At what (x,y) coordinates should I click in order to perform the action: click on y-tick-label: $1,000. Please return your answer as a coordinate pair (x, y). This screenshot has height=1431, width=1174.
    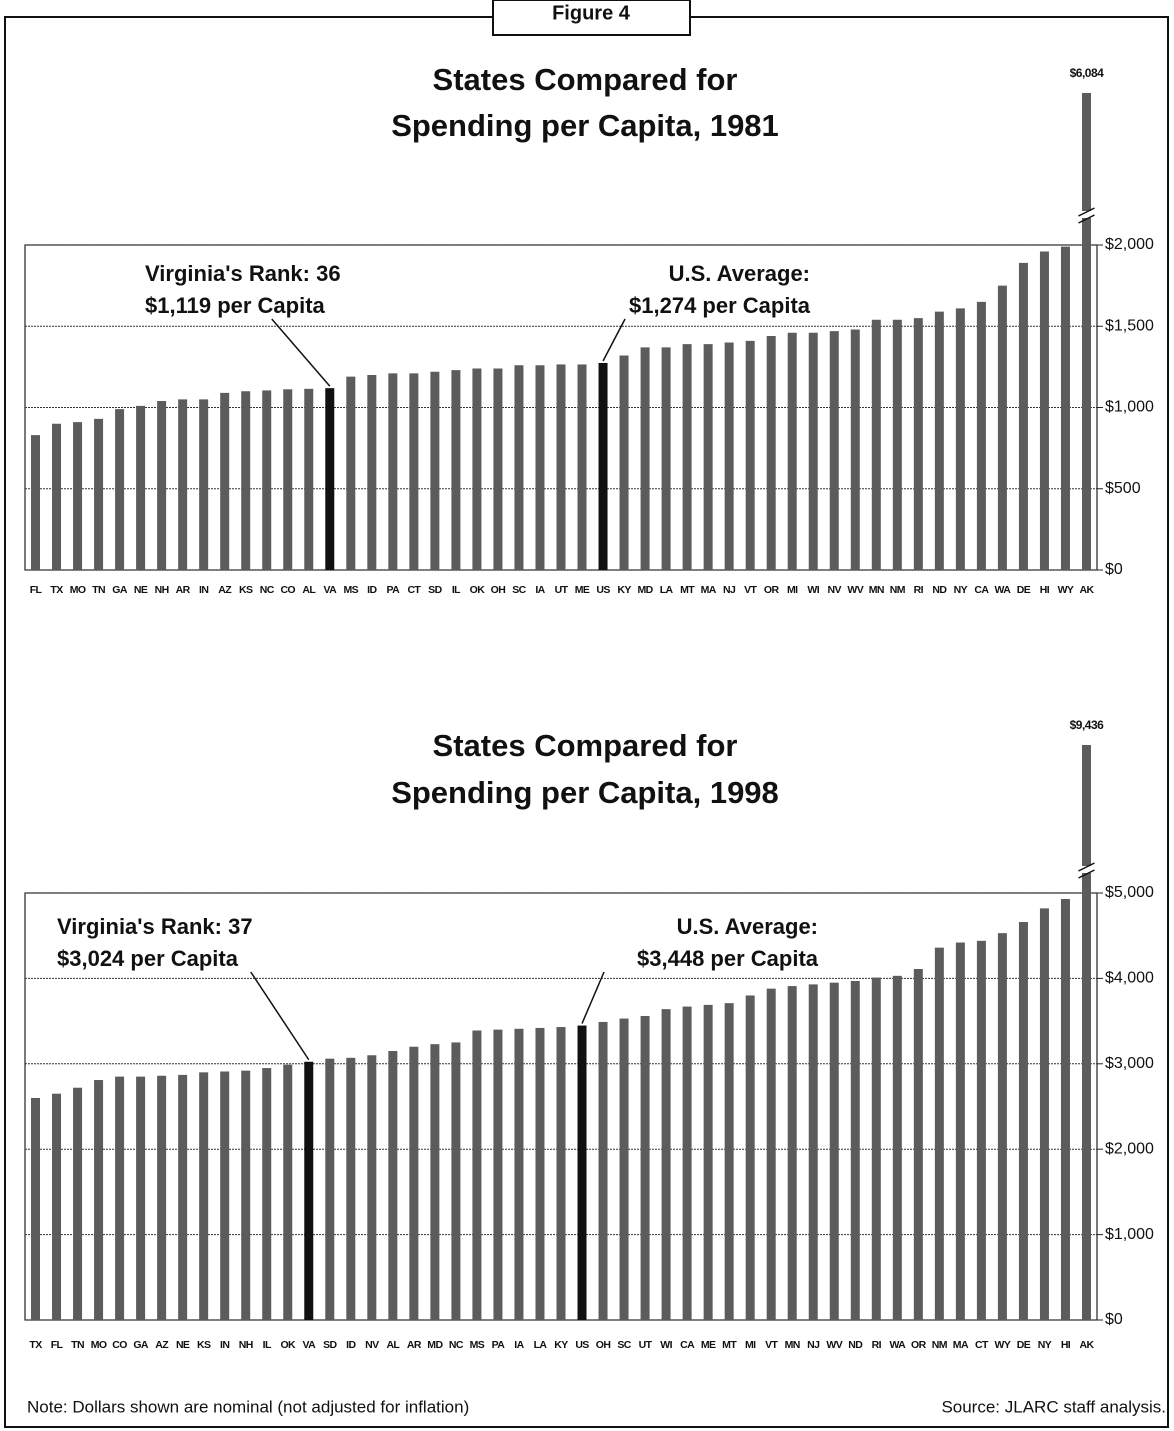
    Looking at the image, I should click on (1129, 1234).